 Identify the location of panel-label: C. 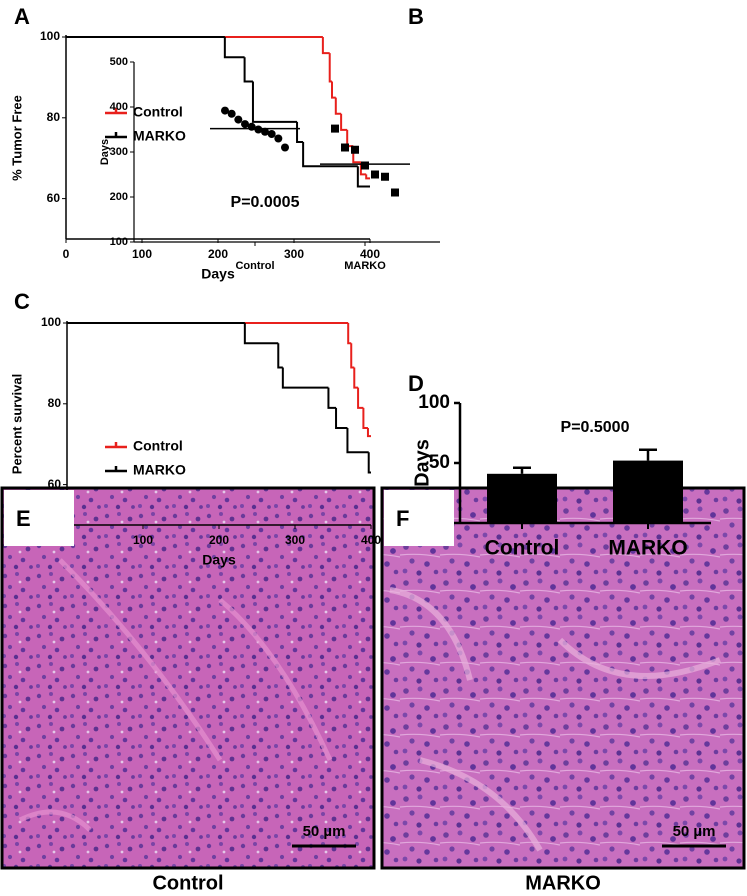
(22, 301).